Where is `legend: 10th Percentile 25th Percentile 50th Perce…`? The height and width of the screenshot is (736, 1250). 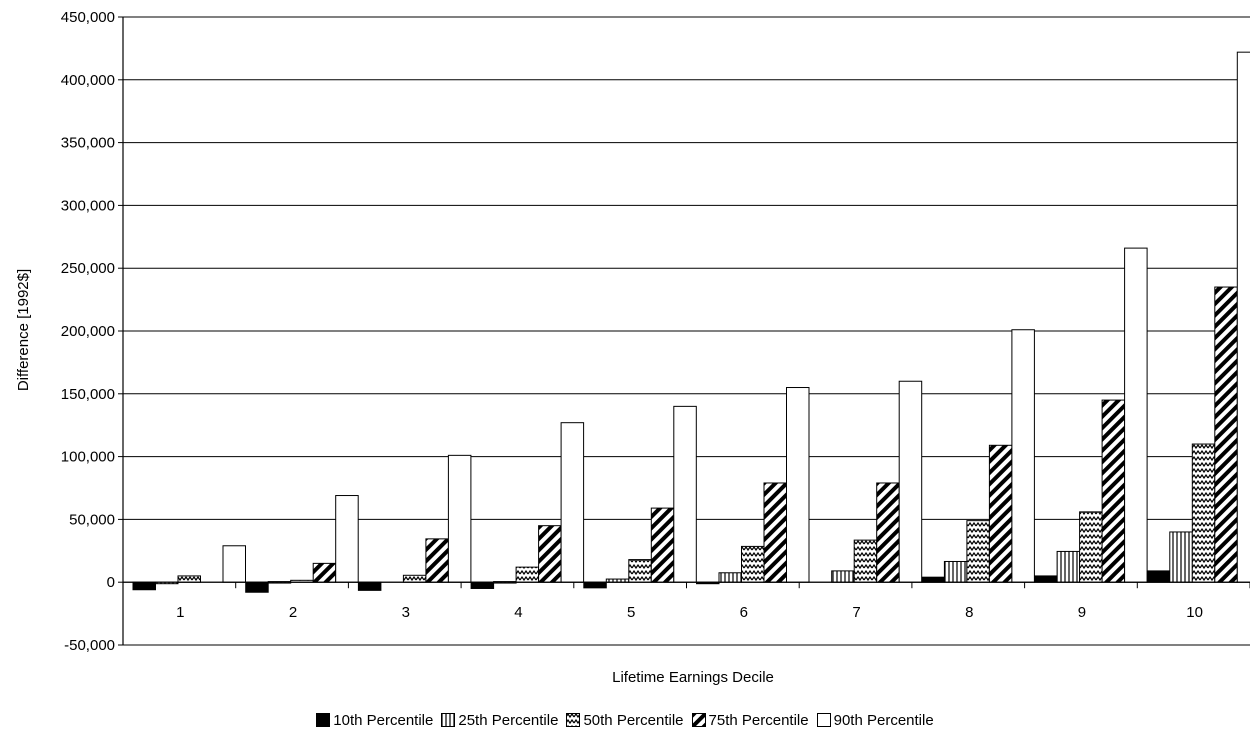 legend: 10th Percentile 25th Percentile 50th Perce… is located at coordinates (625, 720).